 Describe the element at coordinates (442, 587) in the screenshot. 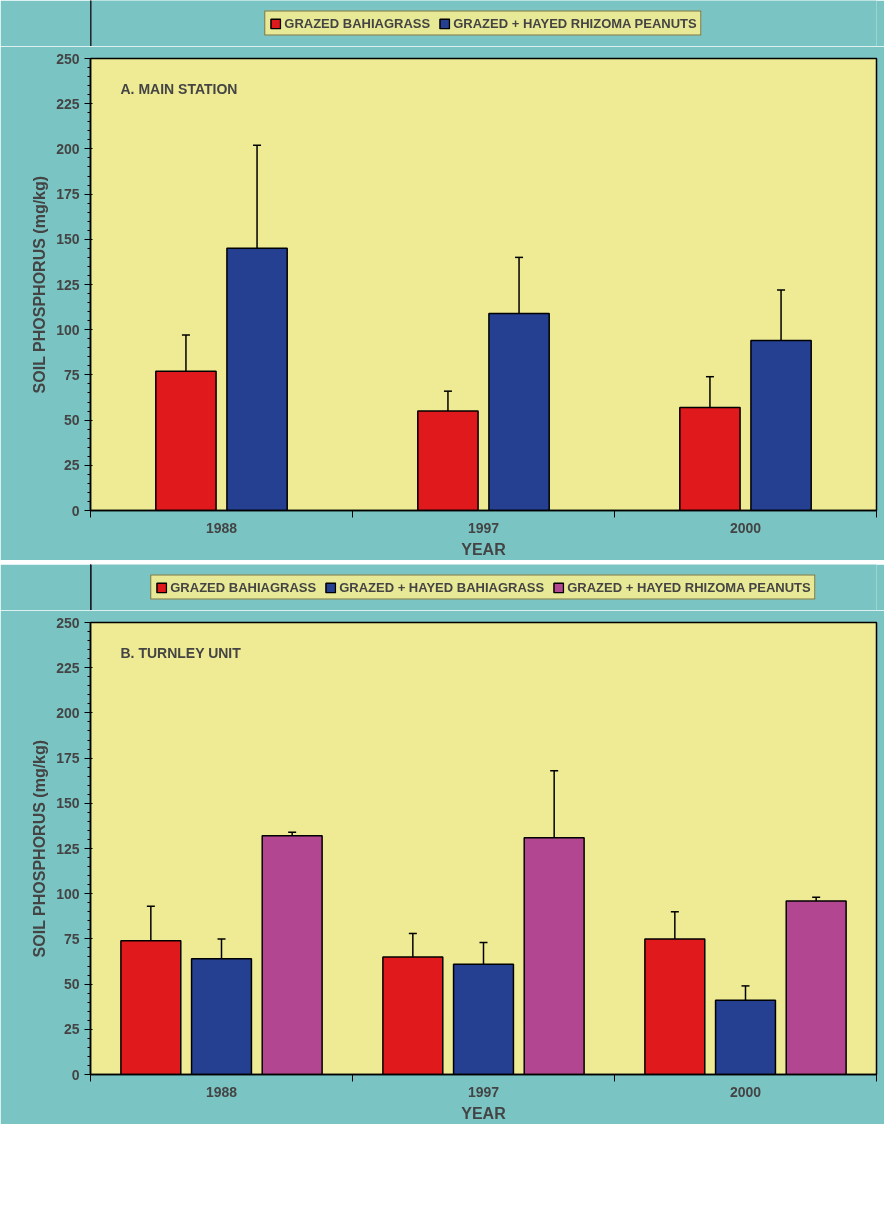

I see `legend-label: GRAZED + HAYED BAHIAGRASS` at that location.